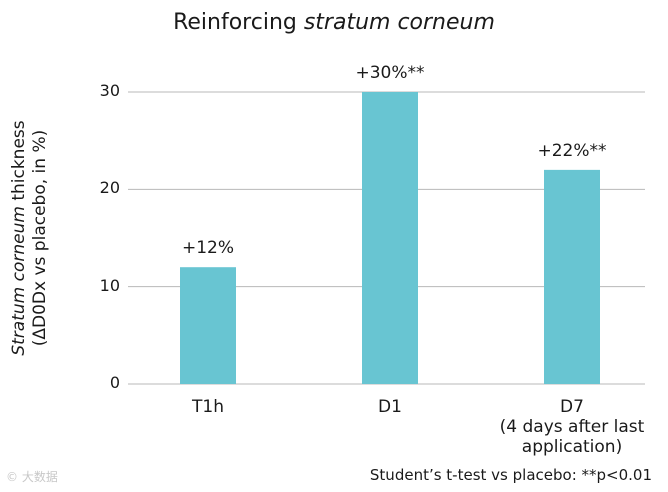 The image size is (668, 492). I want to click on watermark: © 大数据, so click(32, 477).